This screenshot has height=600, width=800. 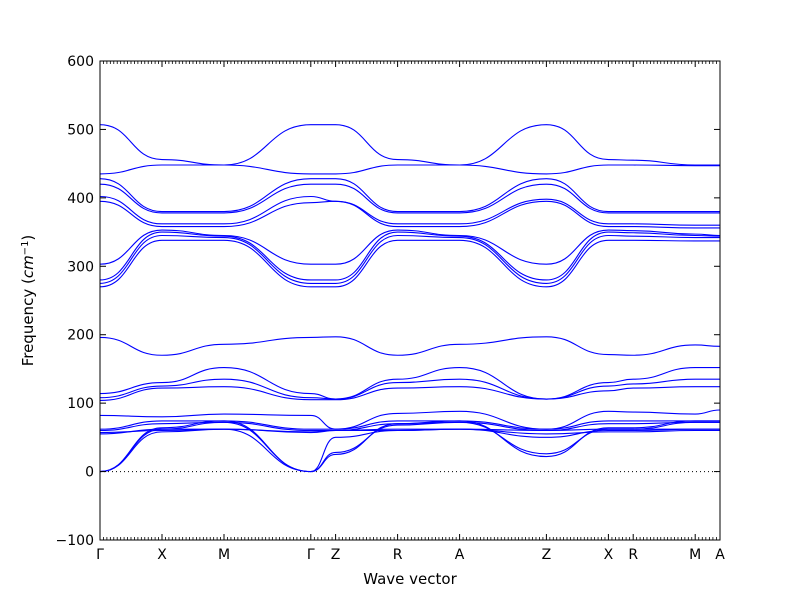 I want to click on y-axis-label: Frequency (cm−1), so click(x=28, y=301).